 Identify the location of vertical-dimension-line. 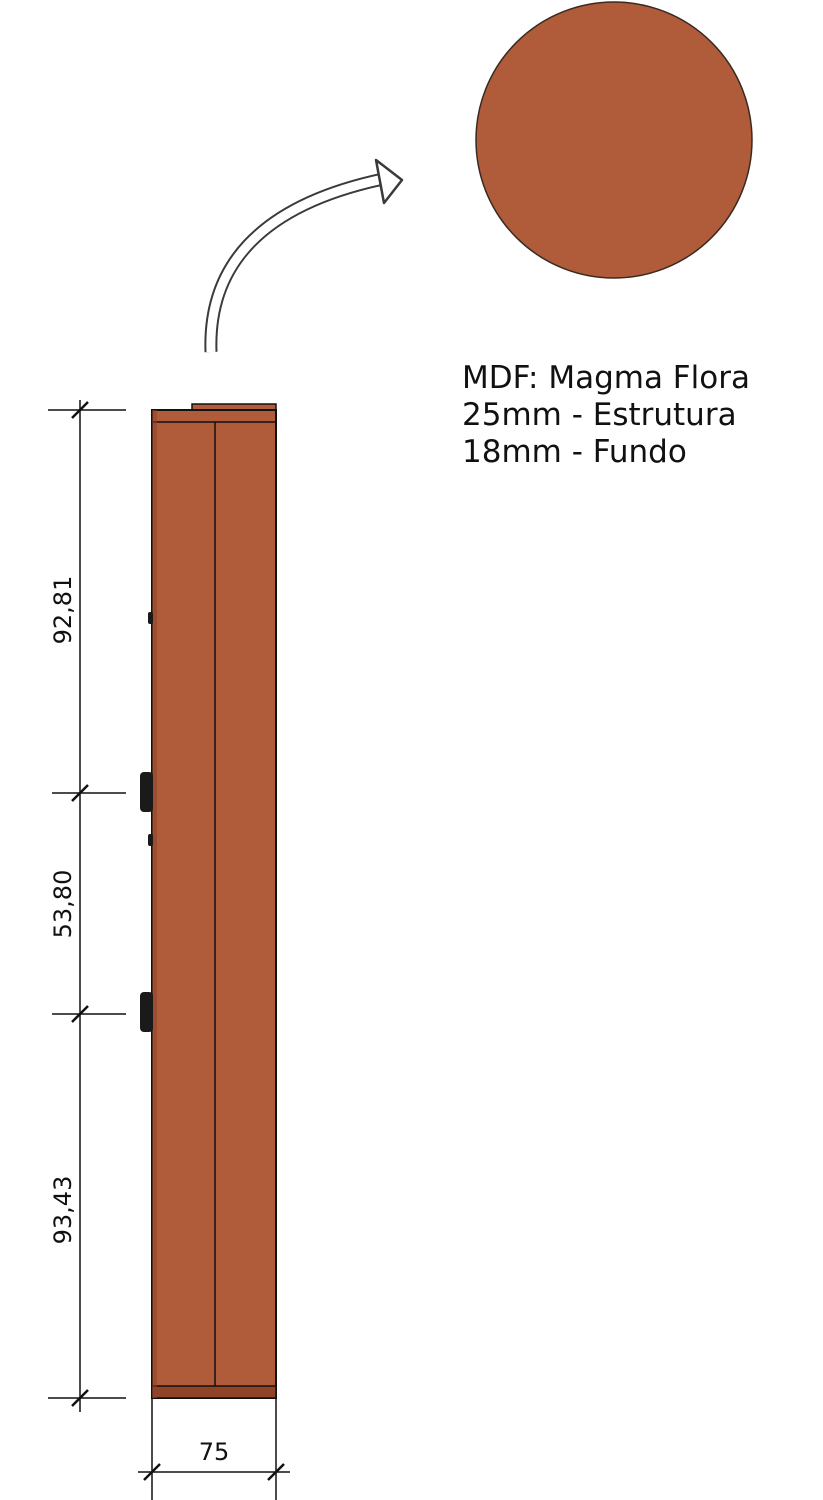
(87, 906).